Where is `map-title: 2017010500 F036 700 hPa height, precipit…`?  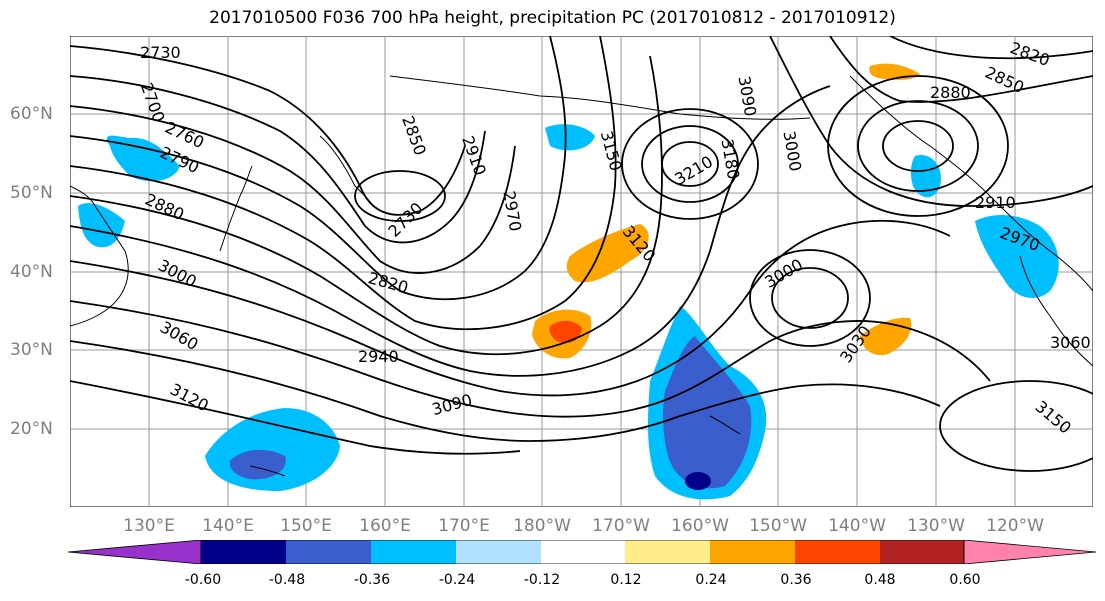 map-title: 2017010500 F036 700 hPa height, precipit… is located at coordinates (552, 18).